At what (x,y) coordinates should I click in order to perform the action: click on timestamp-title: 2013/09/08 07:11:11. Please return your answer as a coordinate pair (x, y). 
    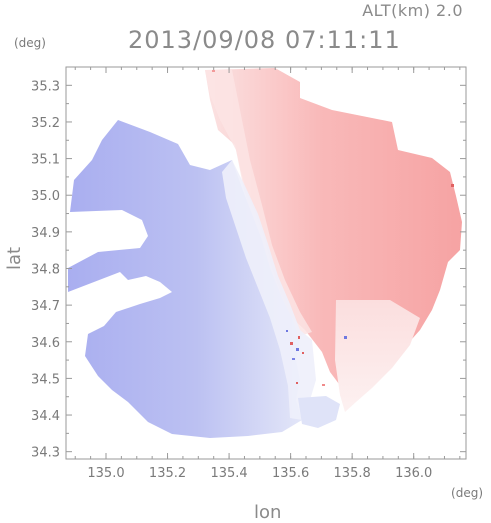
    Looking at the image, I should click on (264, 40).